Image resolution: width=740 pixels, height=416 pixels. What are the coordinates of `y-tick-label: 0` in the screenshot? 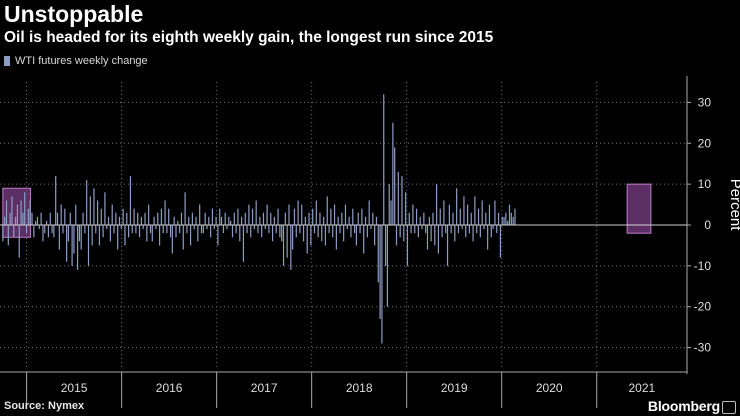 It's located at (707, 225).